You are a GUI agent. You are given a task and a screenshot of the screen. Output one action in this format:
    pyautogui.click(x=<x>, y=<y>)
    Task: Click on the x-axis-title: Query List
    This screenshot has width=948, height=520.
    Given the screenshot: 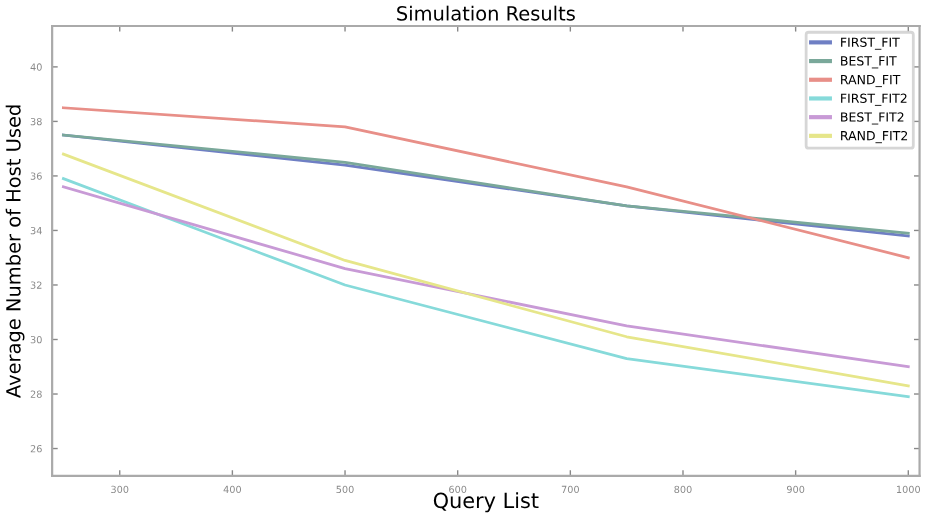 What is the action you would take?
    pyautogui.click(x=486, y=502)
    